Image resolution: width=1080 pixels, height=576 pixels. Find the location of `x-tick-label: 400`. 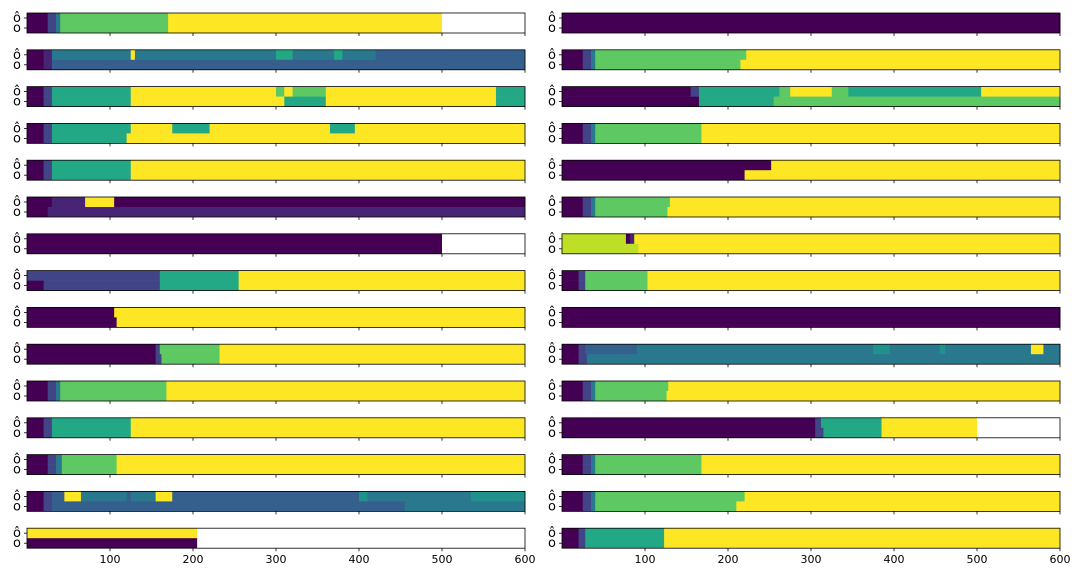

x-tick-label: 400 is located at coordinates (359, 559).